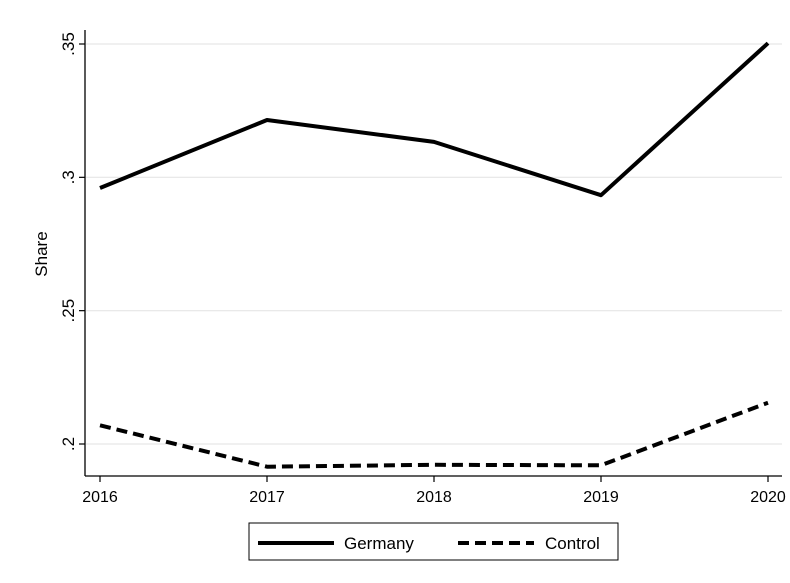 This screenshot has width=790, height=583. What do you see at coordinates (68, 311) in the screenshot?
I see `y-tick-label: .25` at bounding box center [68, 311].